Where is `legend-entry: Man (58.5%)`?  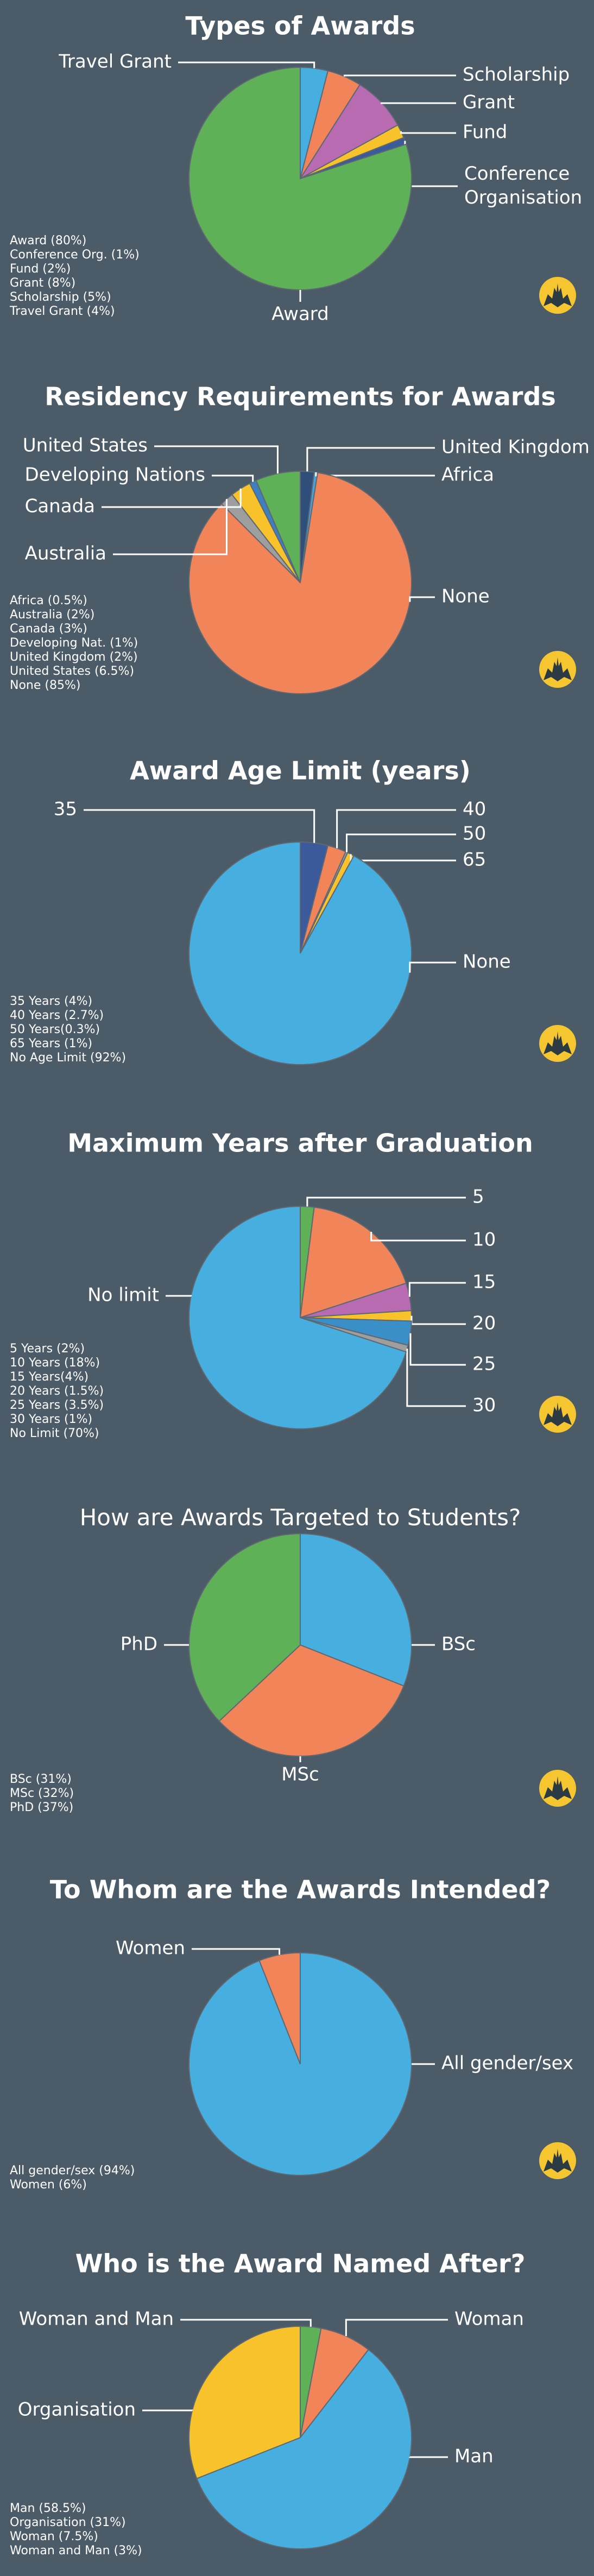 legend-entry: Man (58.5%) is located at coordinates (48, 2508).